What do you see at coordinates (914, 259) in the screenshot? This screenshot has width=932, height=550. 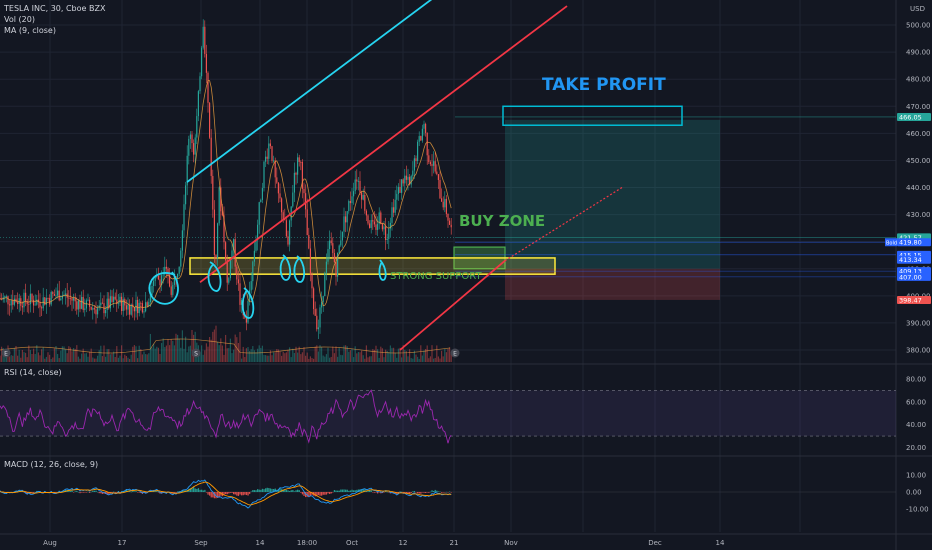 I see `price-tag` at bounding box center [914, 259].